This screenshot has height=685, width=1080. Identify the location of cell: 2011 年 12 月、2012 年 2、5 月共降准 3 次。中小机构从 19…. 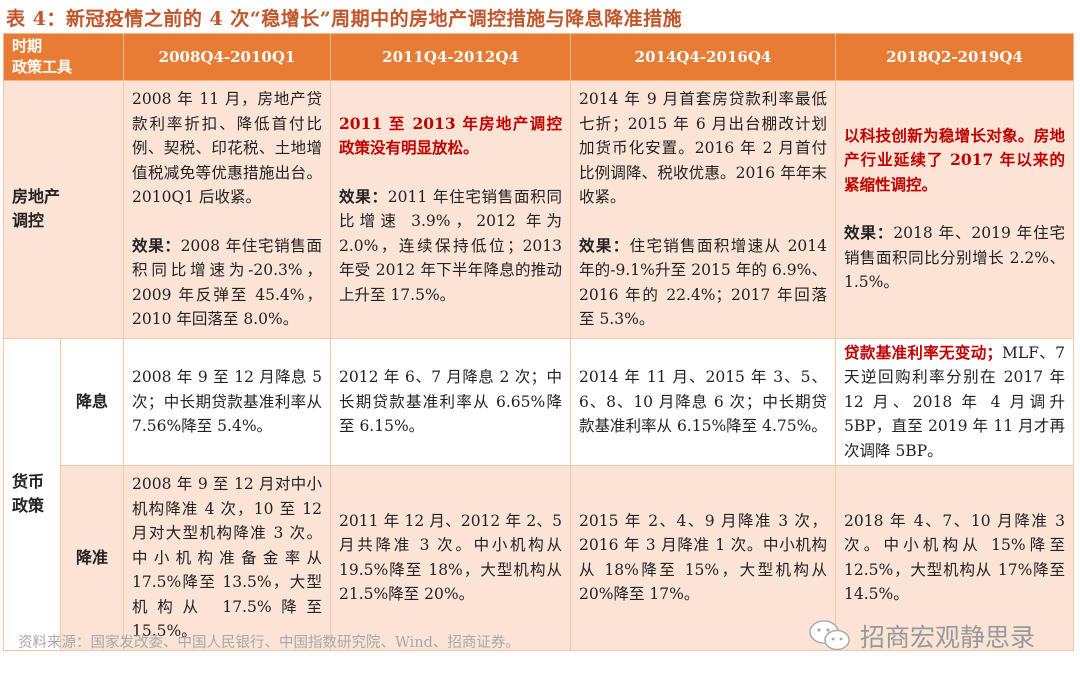
(451, 558).